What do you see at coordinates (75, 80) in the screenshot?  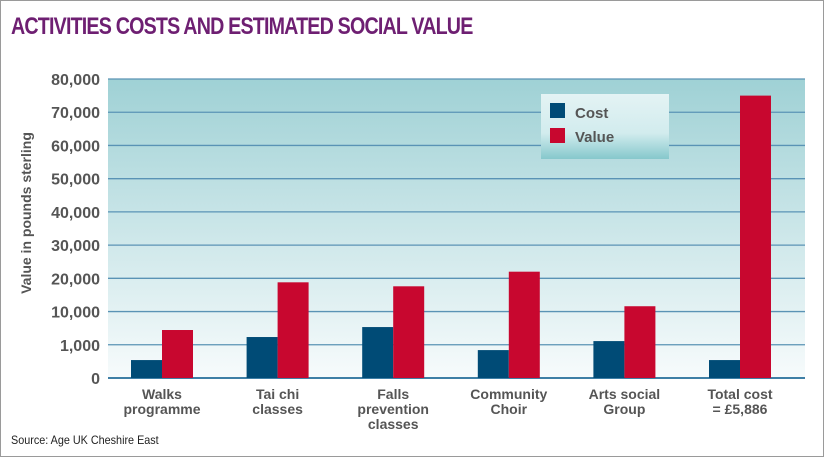 I see `y-tick-label: 80,000` at bounding box center [75, 80].